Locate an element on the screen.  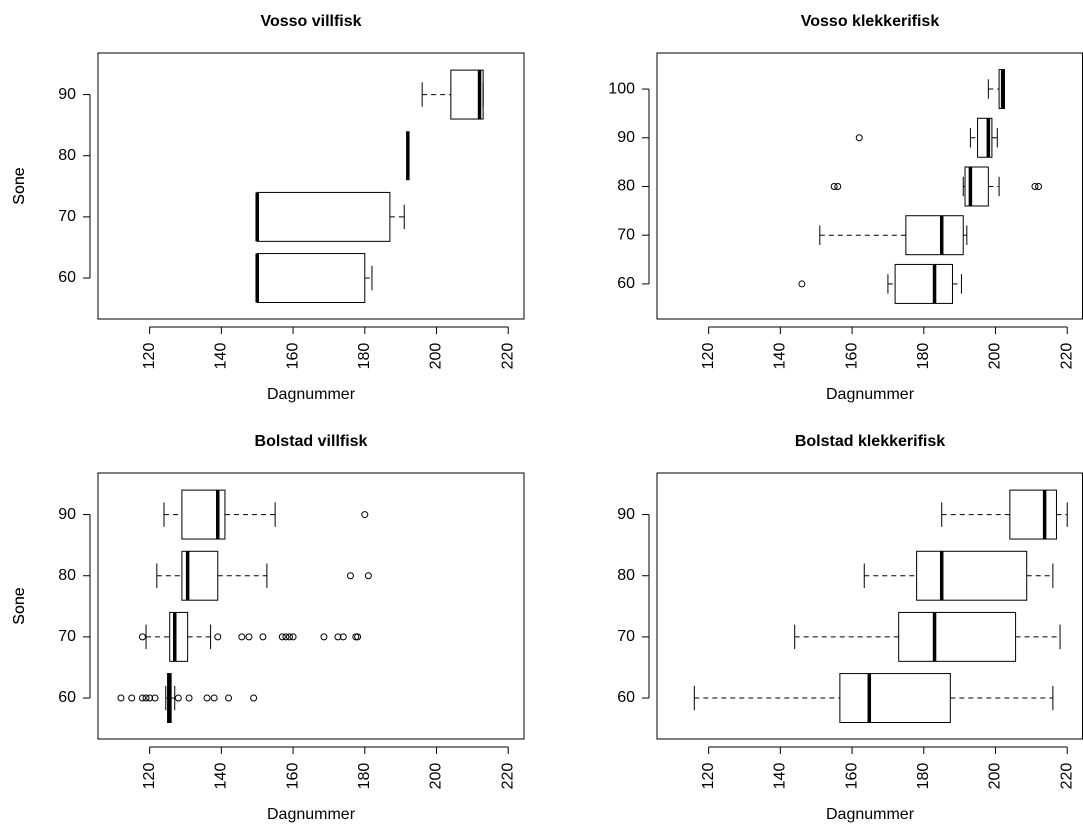
chart-title: Vosso villfisk is located at coordinates (310, 21).